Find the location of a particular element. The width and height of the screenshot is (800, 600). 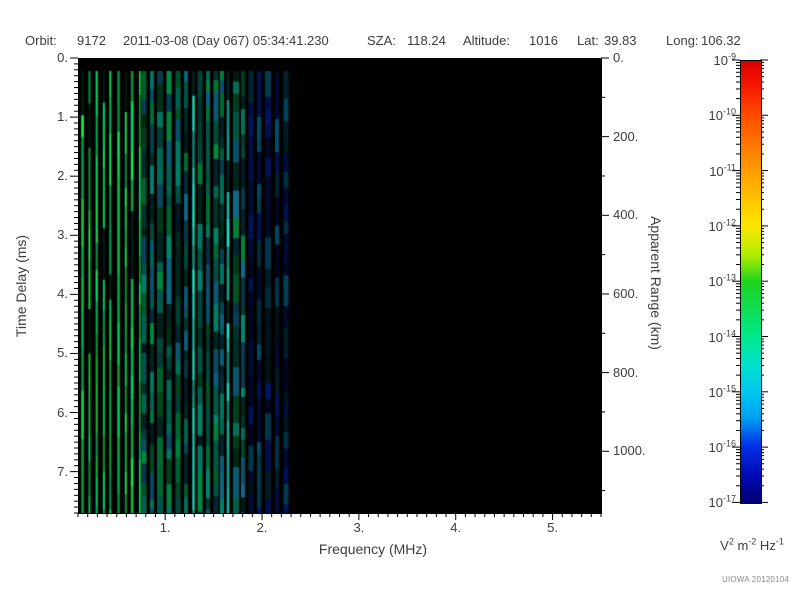

sza-value: 118.24 is located at coordinates (426, 40).